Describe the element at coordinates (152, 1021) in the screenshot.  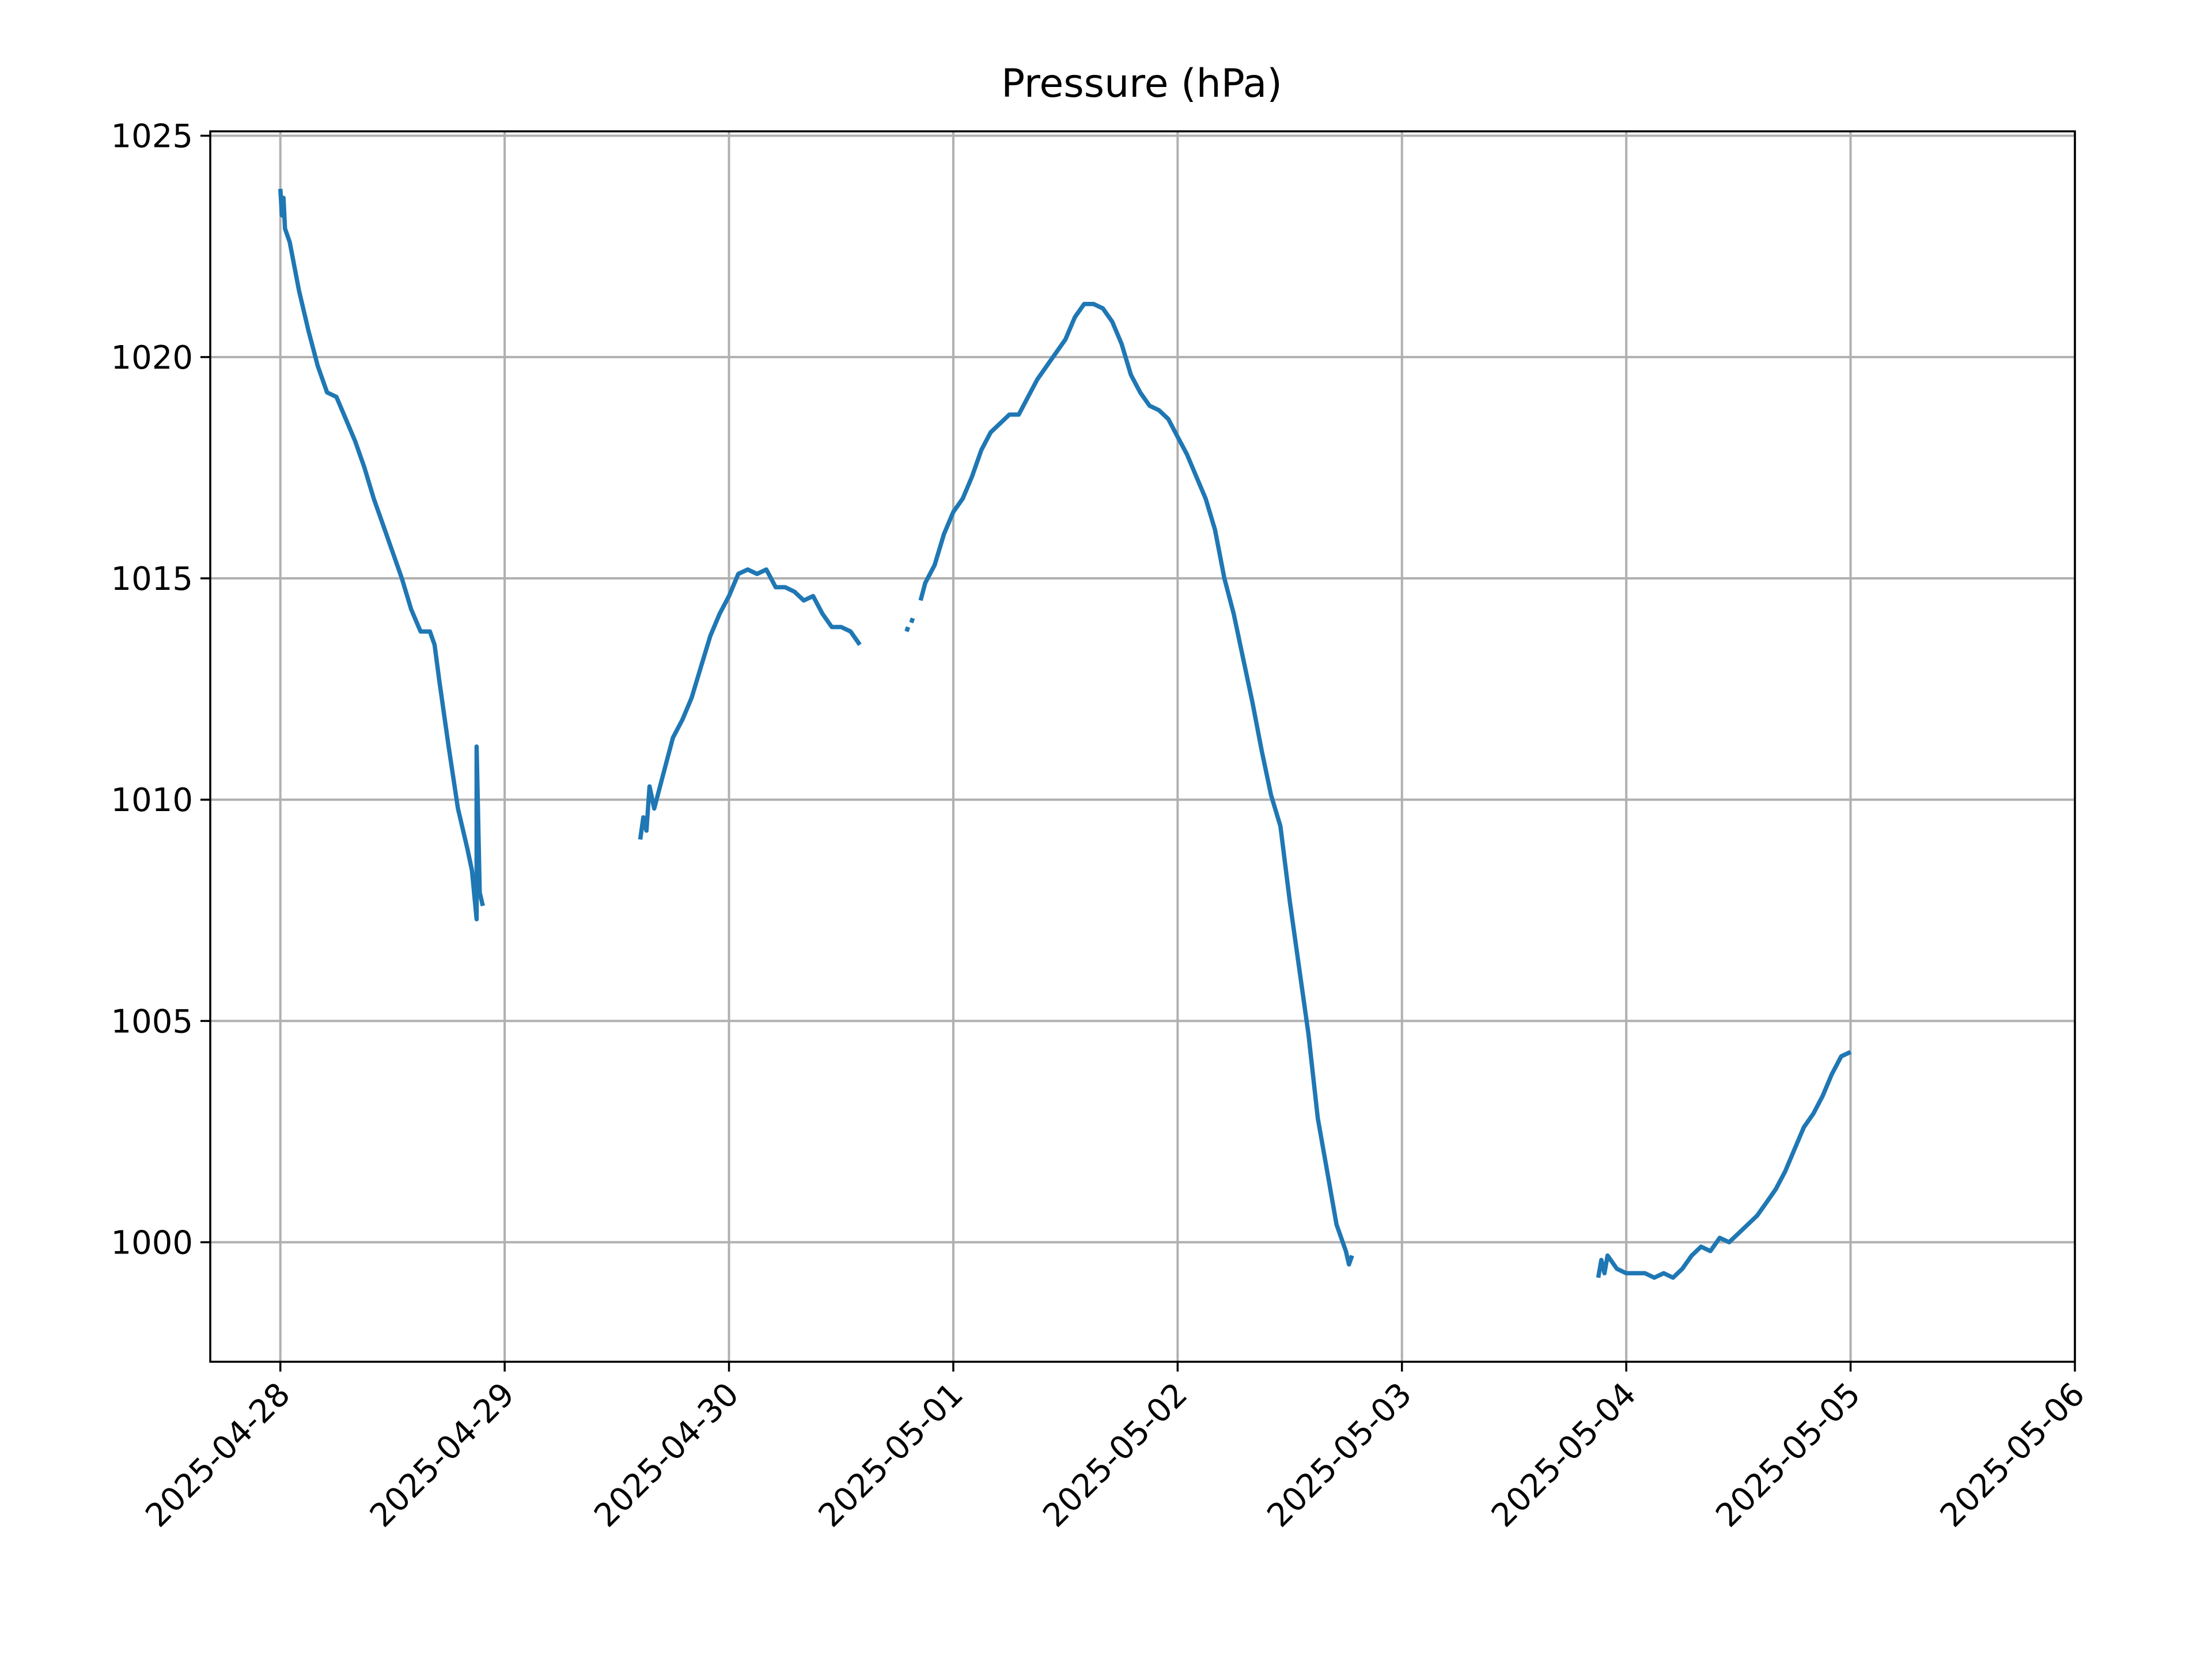
I see `y-tick-label: 1005` at that location.